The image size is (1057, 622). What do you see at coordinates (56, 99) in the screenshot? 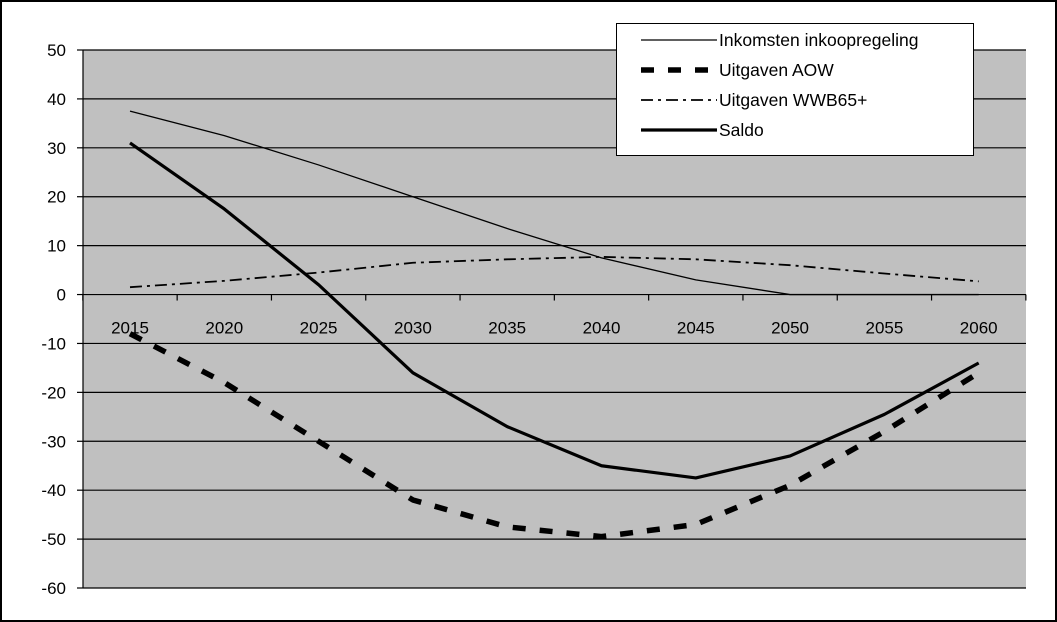
I see `y-tick-label: 40` at bounding box center [56, 99].